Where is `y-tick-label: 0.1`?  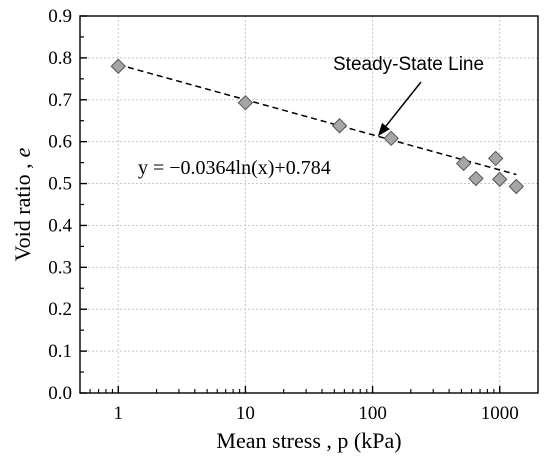 y-tick-label: 0.1 is located at coordinates (60, 351).